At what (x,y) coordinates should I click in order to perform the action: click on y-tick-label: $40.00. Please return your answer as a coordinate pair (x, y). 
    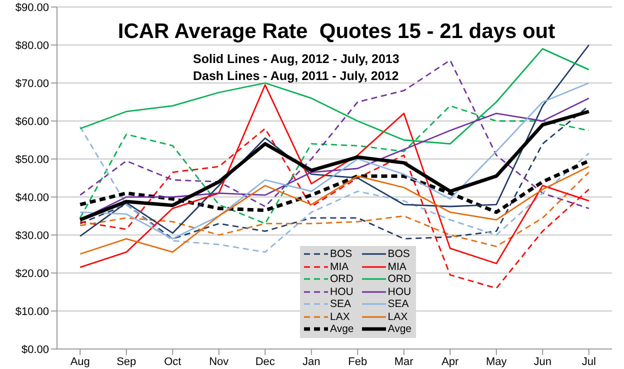
    Looking at the image, I should click on (32, 198).